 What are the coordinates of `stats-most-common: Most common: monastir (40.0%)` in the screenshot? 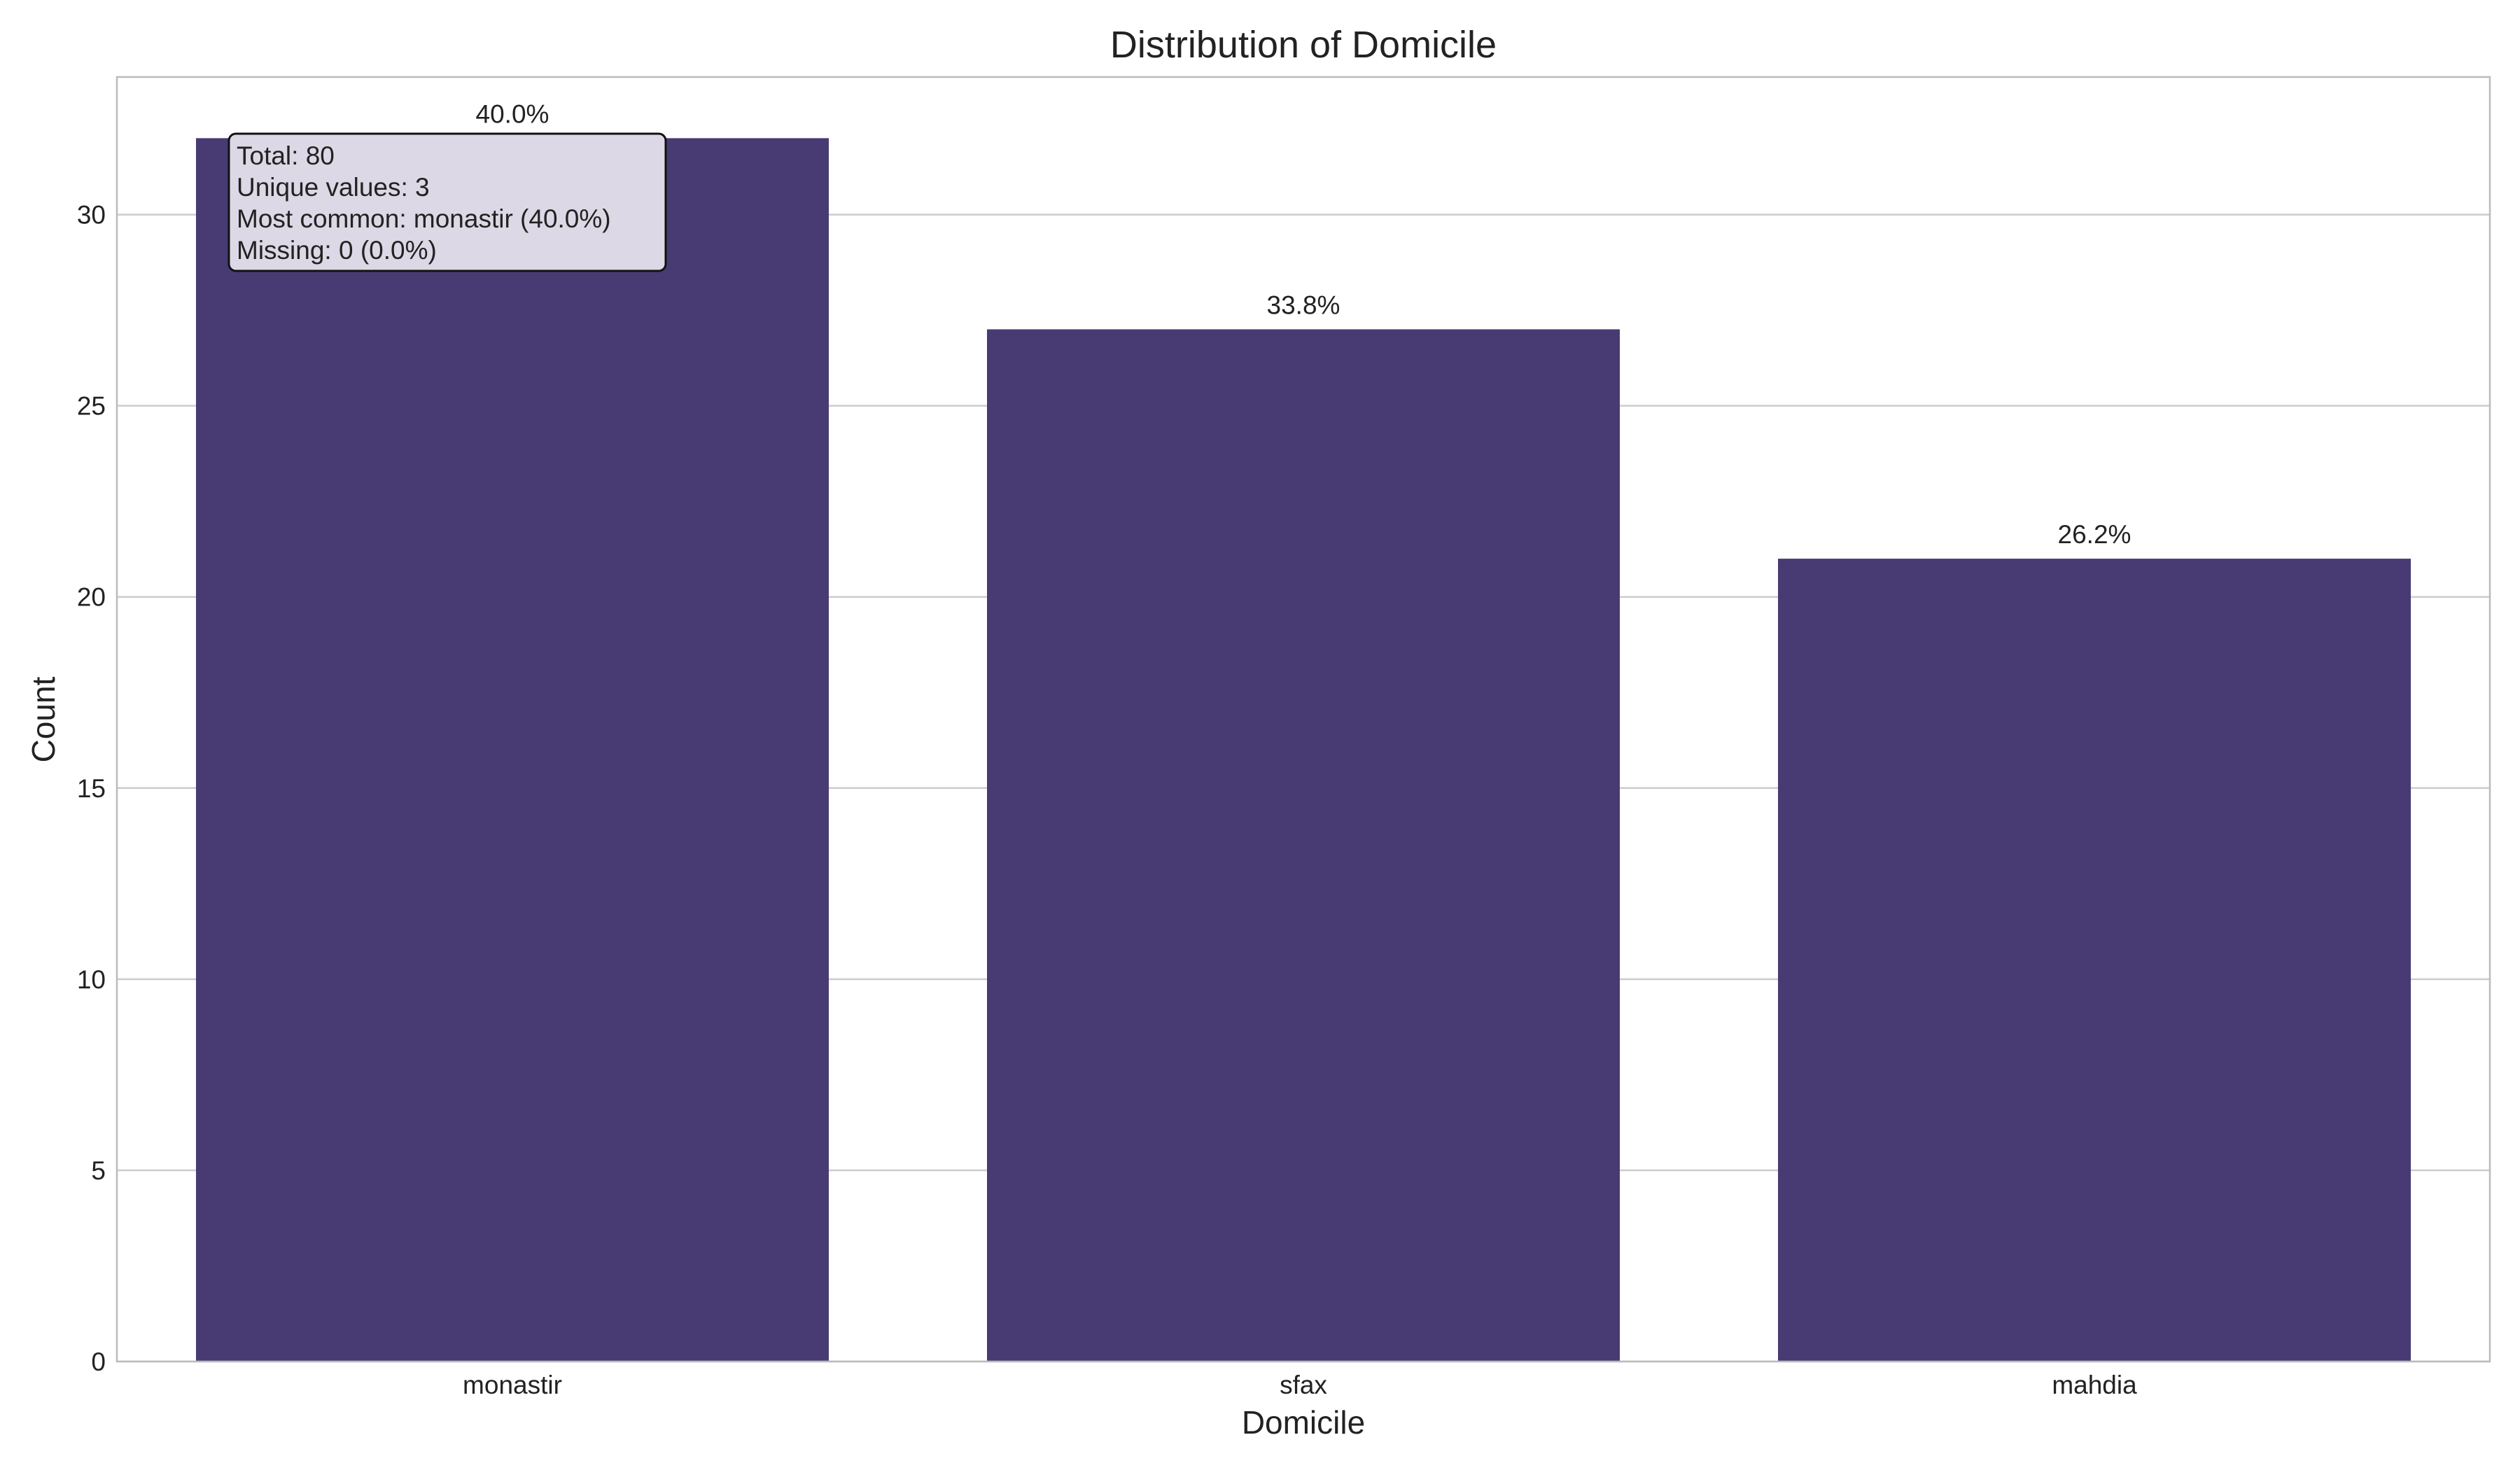 It's located at (424, 218).